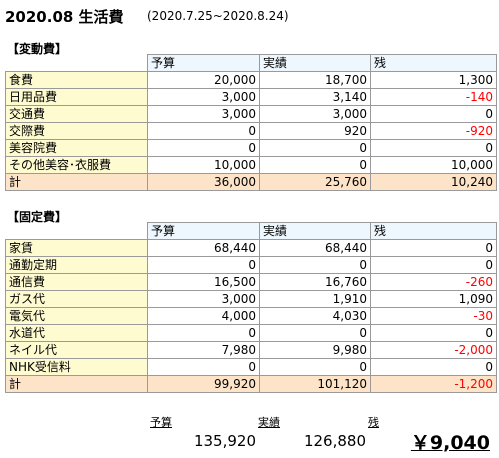  What do you see at coordinates (433, 316) in the screenshot?
I see `remain-cell: -30` at bounding box center [433, 316].